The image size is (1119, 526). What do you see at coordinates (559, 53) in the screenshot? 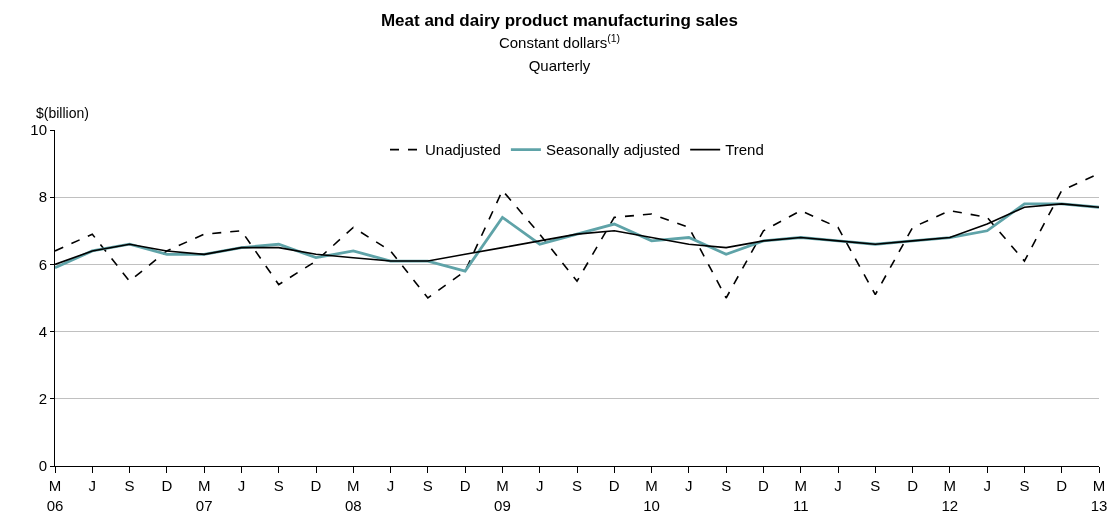
I see `text: Constant dollars$^{(1)}$ Quarterly` at bounding box center [559, 53].